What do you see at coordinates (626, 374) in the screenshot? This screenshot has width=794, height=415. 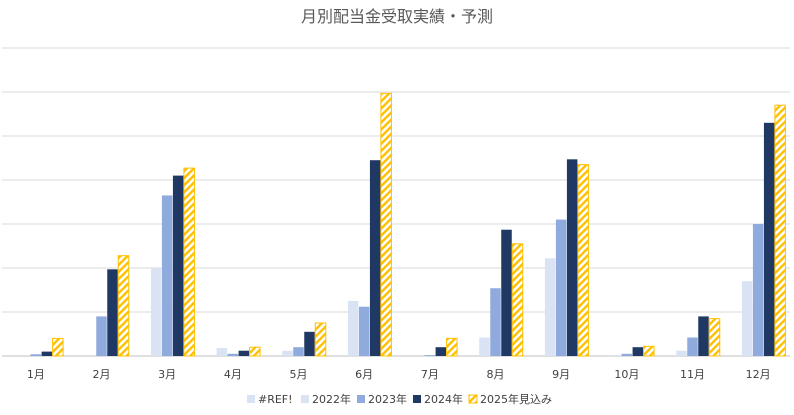 I see `x-tick-label: 10月` at bounding box center [626, 374].